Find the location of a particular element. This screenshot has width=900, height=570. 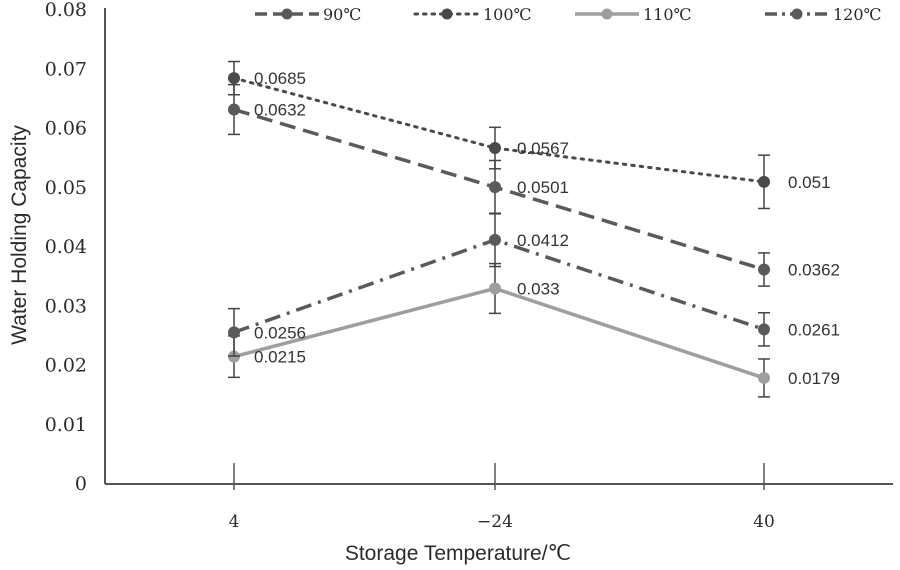

legend-item: 100℃ is located at coordinates (472, 14).